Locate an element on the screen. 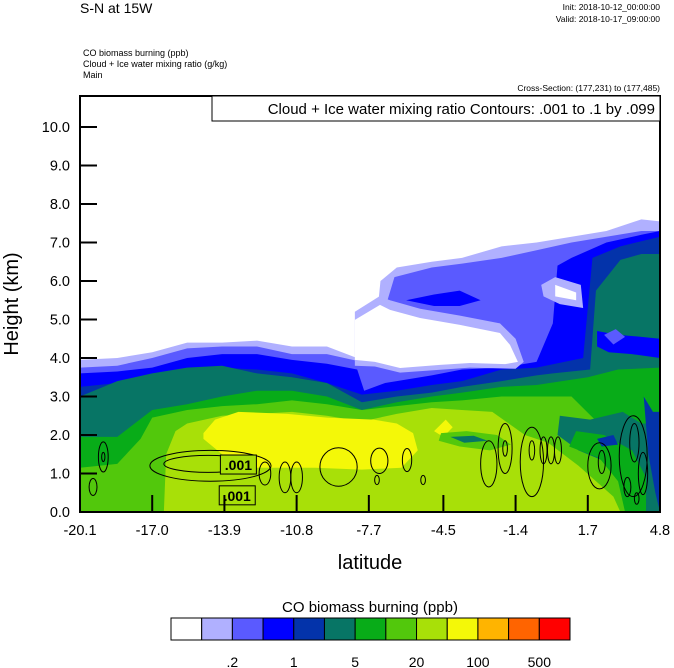 Image resolution: width=674 pixels, height=668 pixels. x-tick-label: -10.8 is located at coordinates (296, 531).